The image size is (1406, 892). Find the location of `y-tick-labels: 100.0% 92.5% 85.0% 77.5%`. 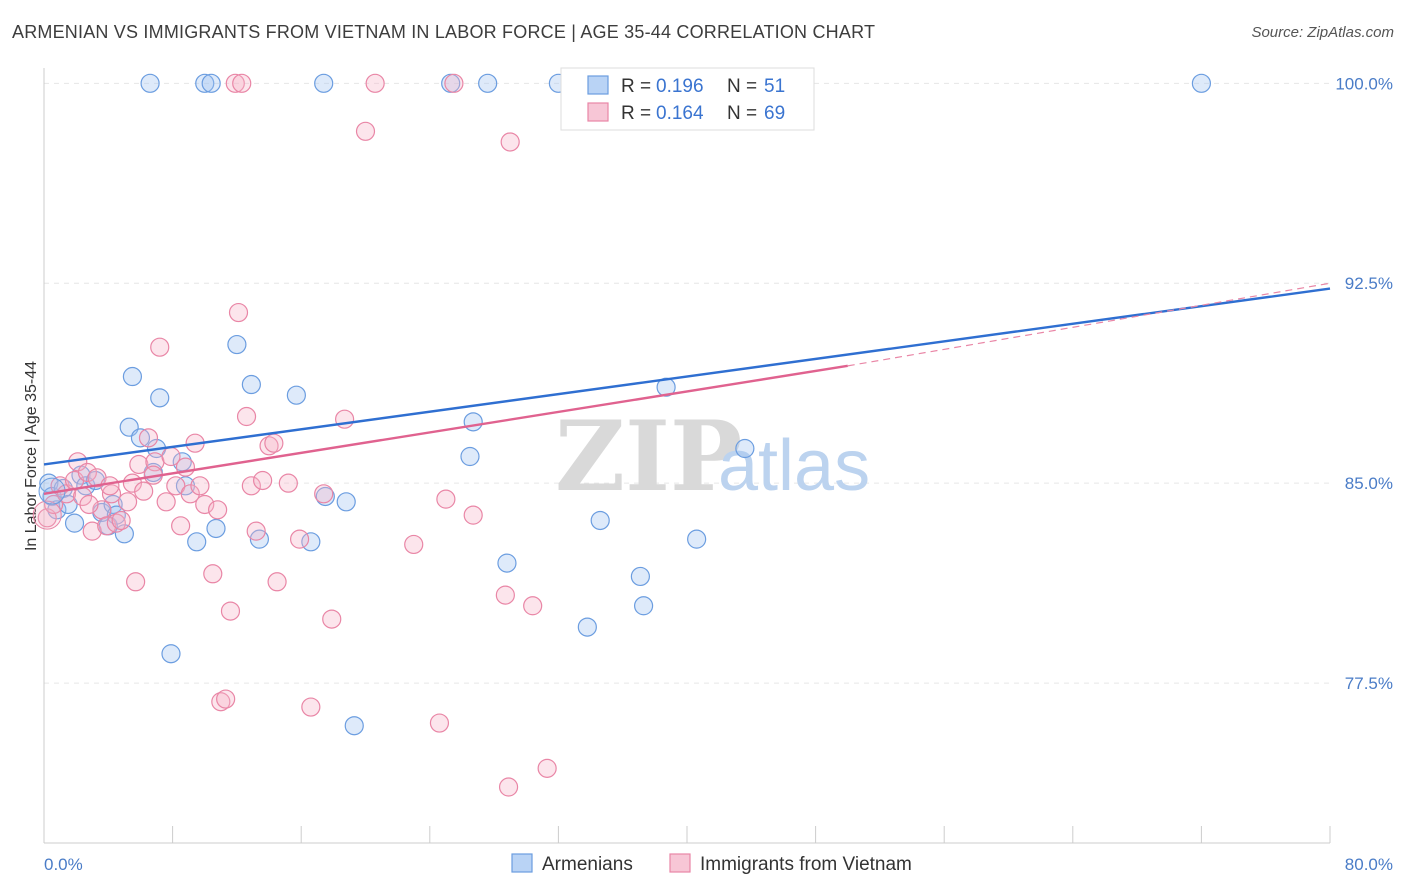

y-tick-labels: 100.0% 92.5% 85.0% 77.5% is located at coordinates (1364, 383).